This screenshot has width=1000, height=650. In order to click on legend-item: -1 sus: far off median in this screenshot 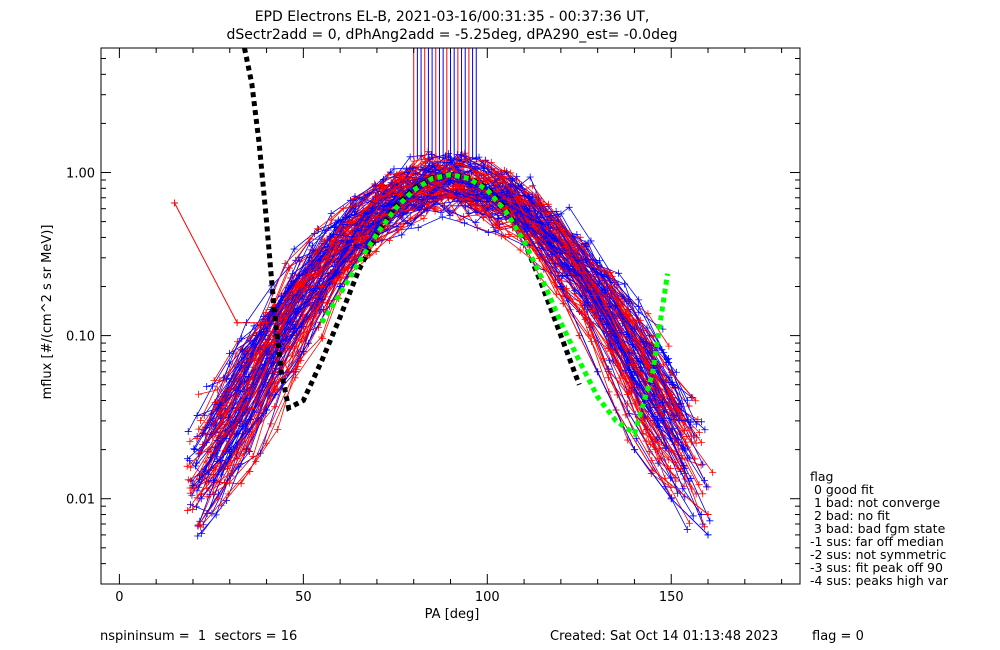, I will do `click(877, 541)`.